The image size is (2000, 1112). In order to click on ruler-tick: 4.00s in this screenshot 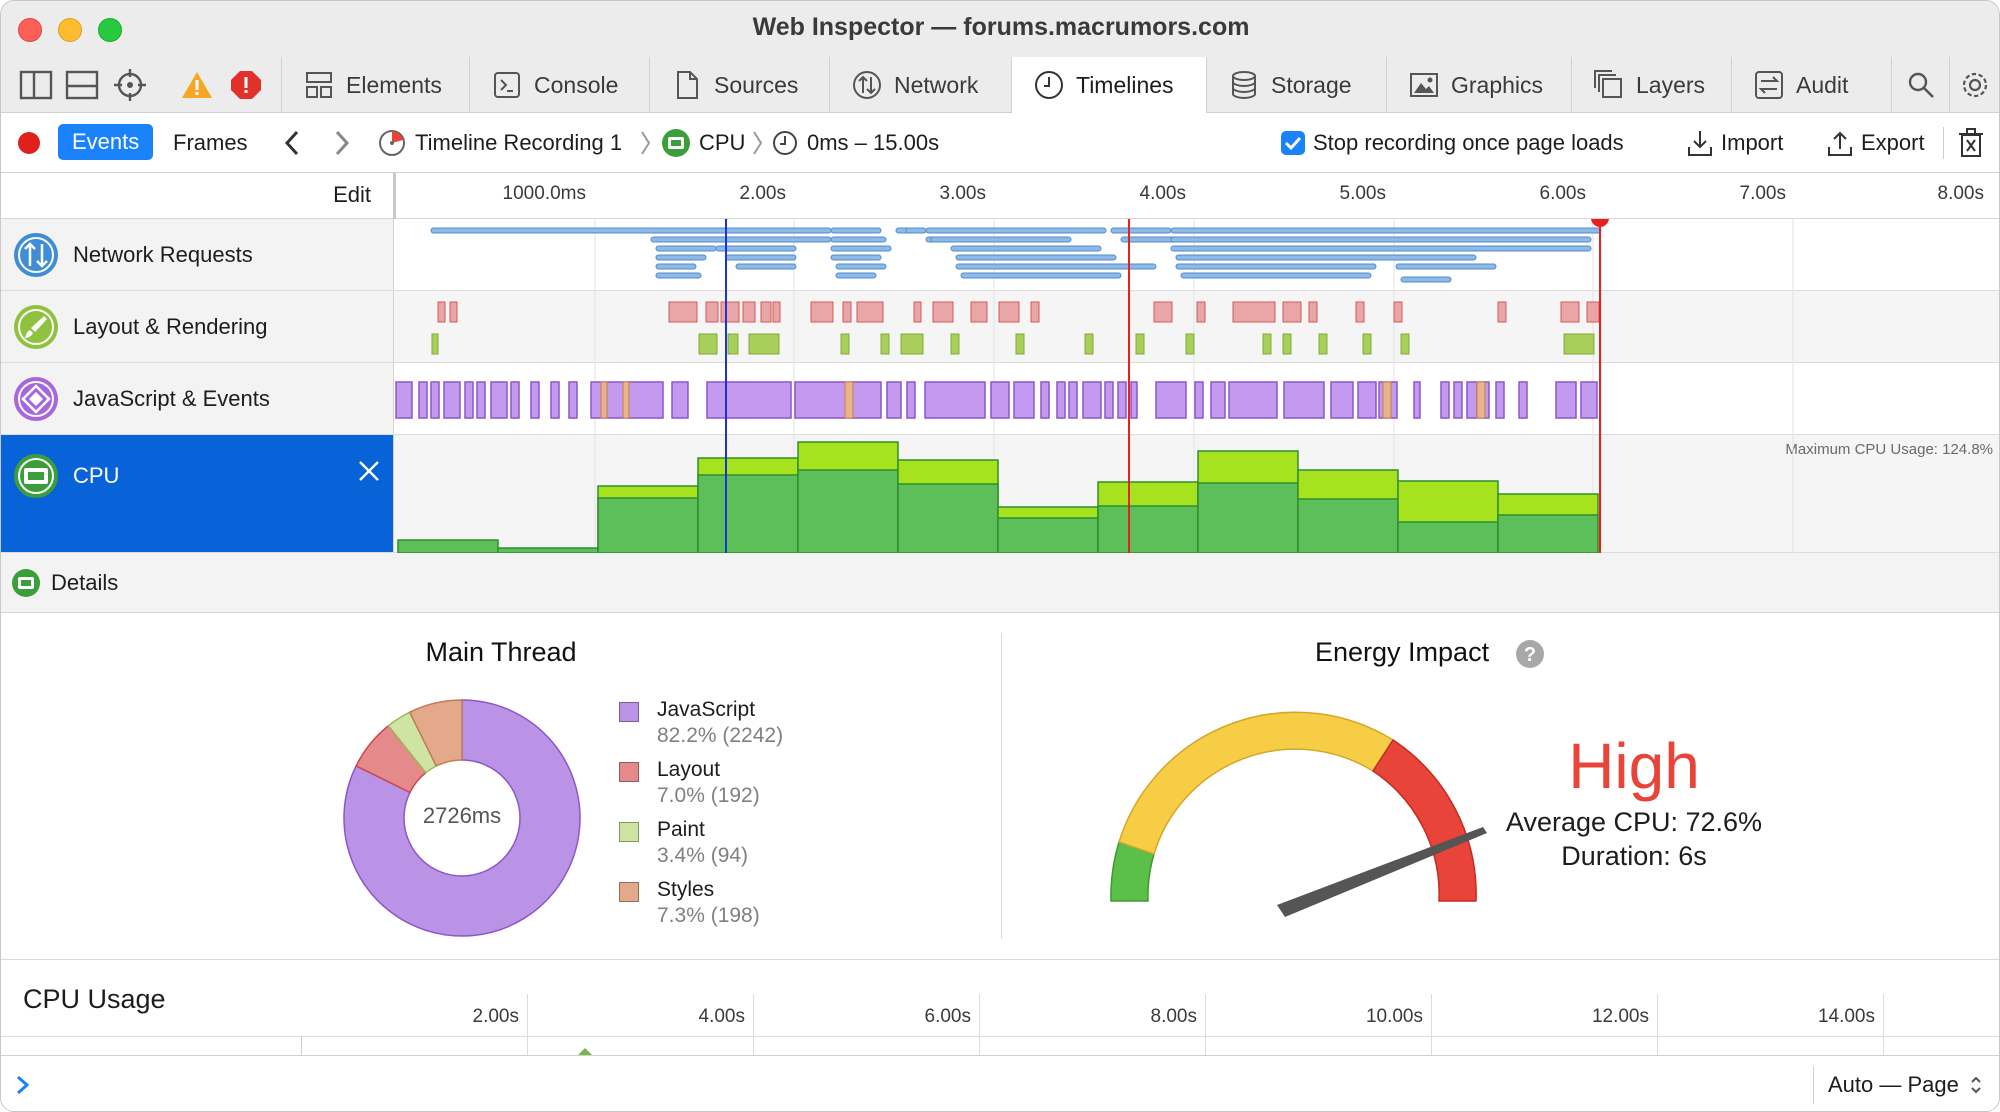, I will do `click(1162, 193)`.